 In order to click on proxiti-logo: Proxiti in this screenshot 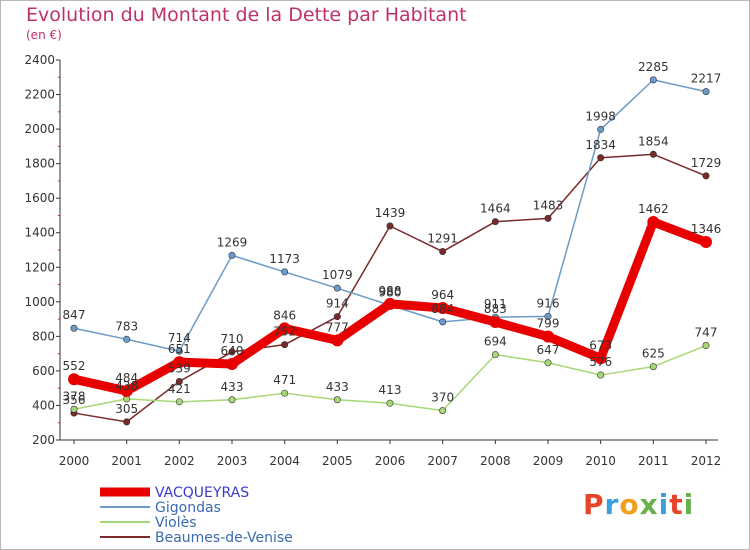, I will do `click(639, 504)`.